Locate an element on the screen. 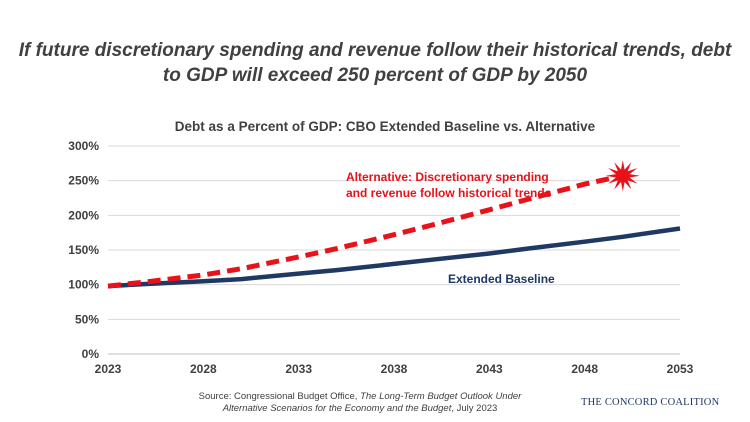  y-axis-ticks: 0% 50% 100% 150% 200% 250% 300% is located at coordinates (83, 250).